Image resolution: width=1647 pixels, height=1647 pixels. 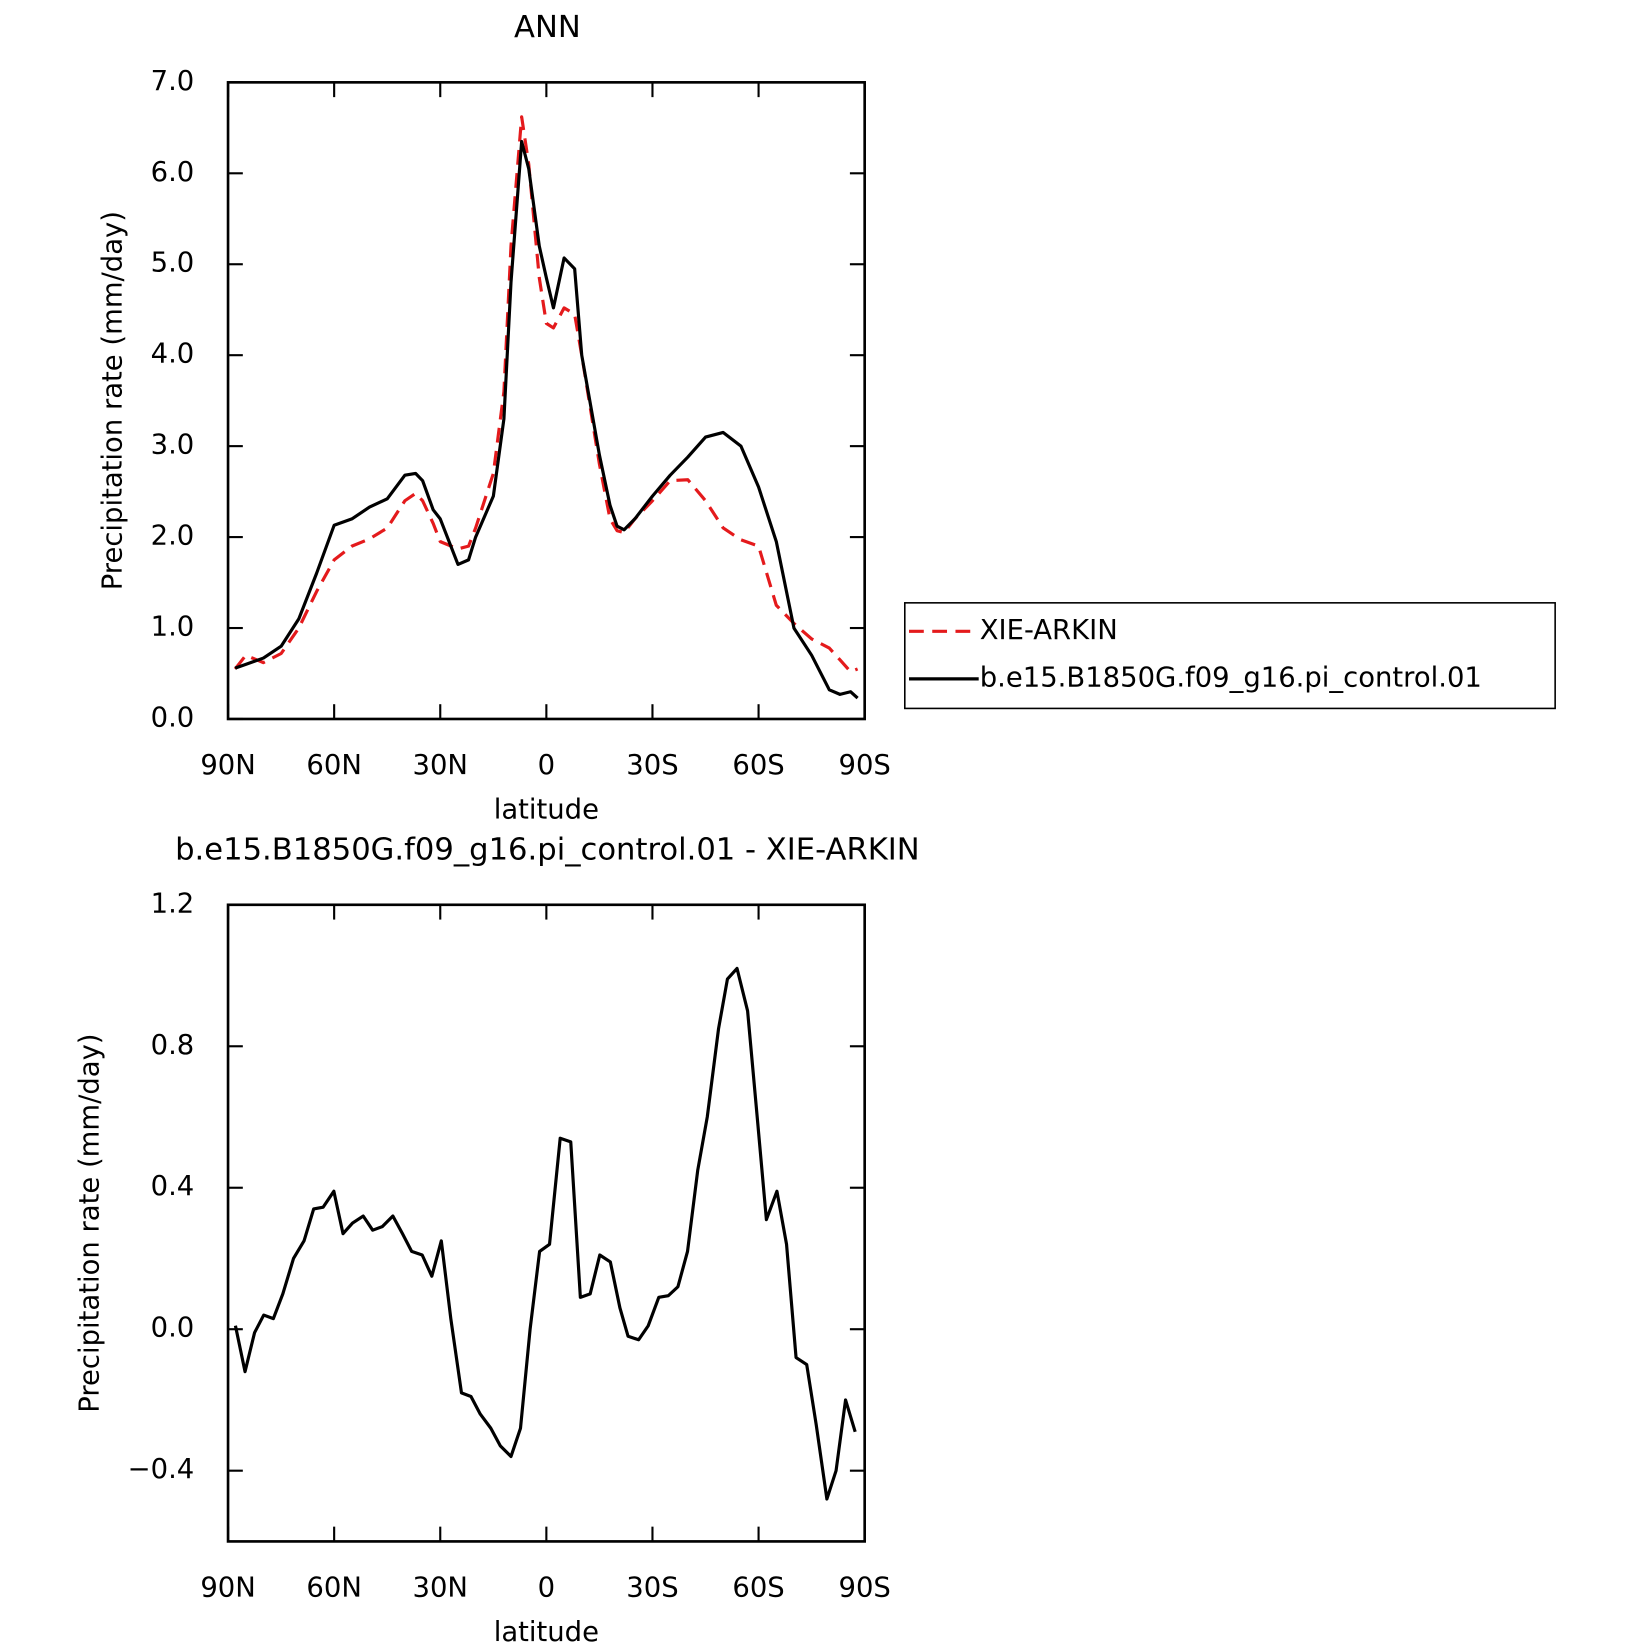 What do you see at coordinates (173, 903) in the screenshot?
I see `y-tick-label: 1.2` at bounding box center [173, 903].